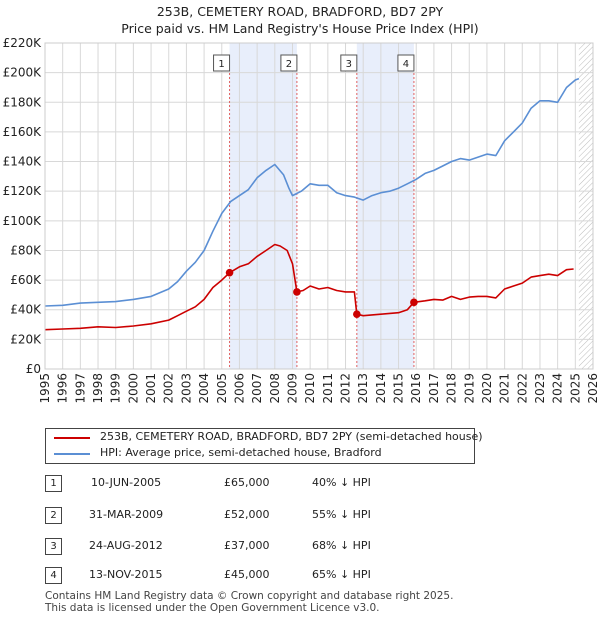 This screenshot has height=620, width=600. Describe the element at coordinates (585, 206) in the screenshot. I see `projection-area` at that location.